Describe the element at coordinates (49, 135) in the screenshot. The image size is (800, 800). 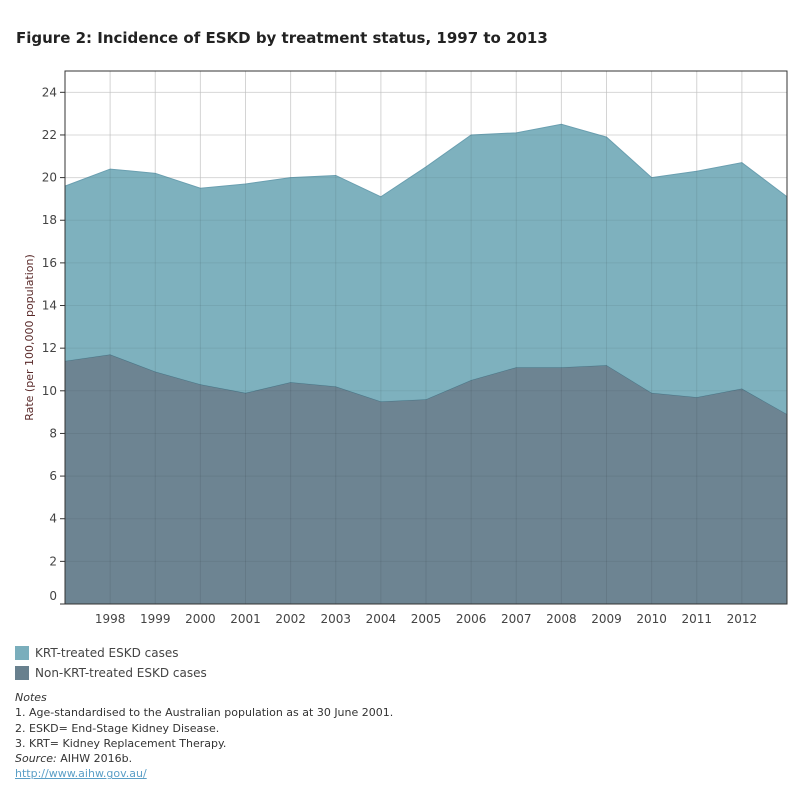
I see `y-tick-label: 22` at that location.